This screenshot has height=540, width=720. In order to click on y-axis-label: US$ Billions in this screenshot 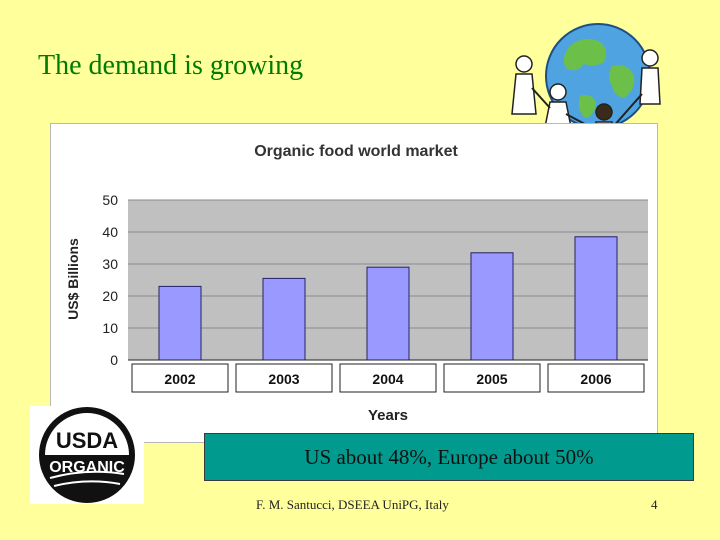, I will do `click(73, 279)`.